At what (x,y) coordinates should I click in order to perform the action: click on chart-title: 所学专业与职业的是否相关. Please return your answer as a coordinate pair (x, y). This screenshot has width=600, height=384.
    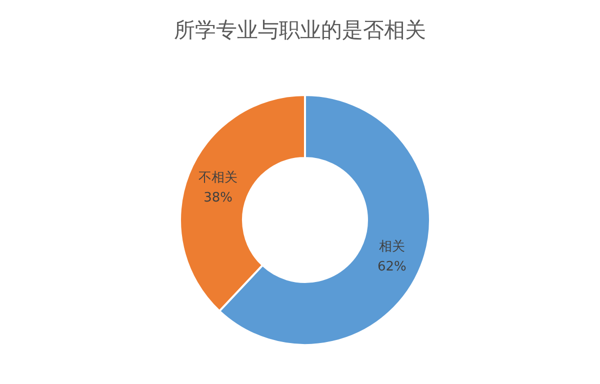
    Looking at the image, I should click on (300, 30).